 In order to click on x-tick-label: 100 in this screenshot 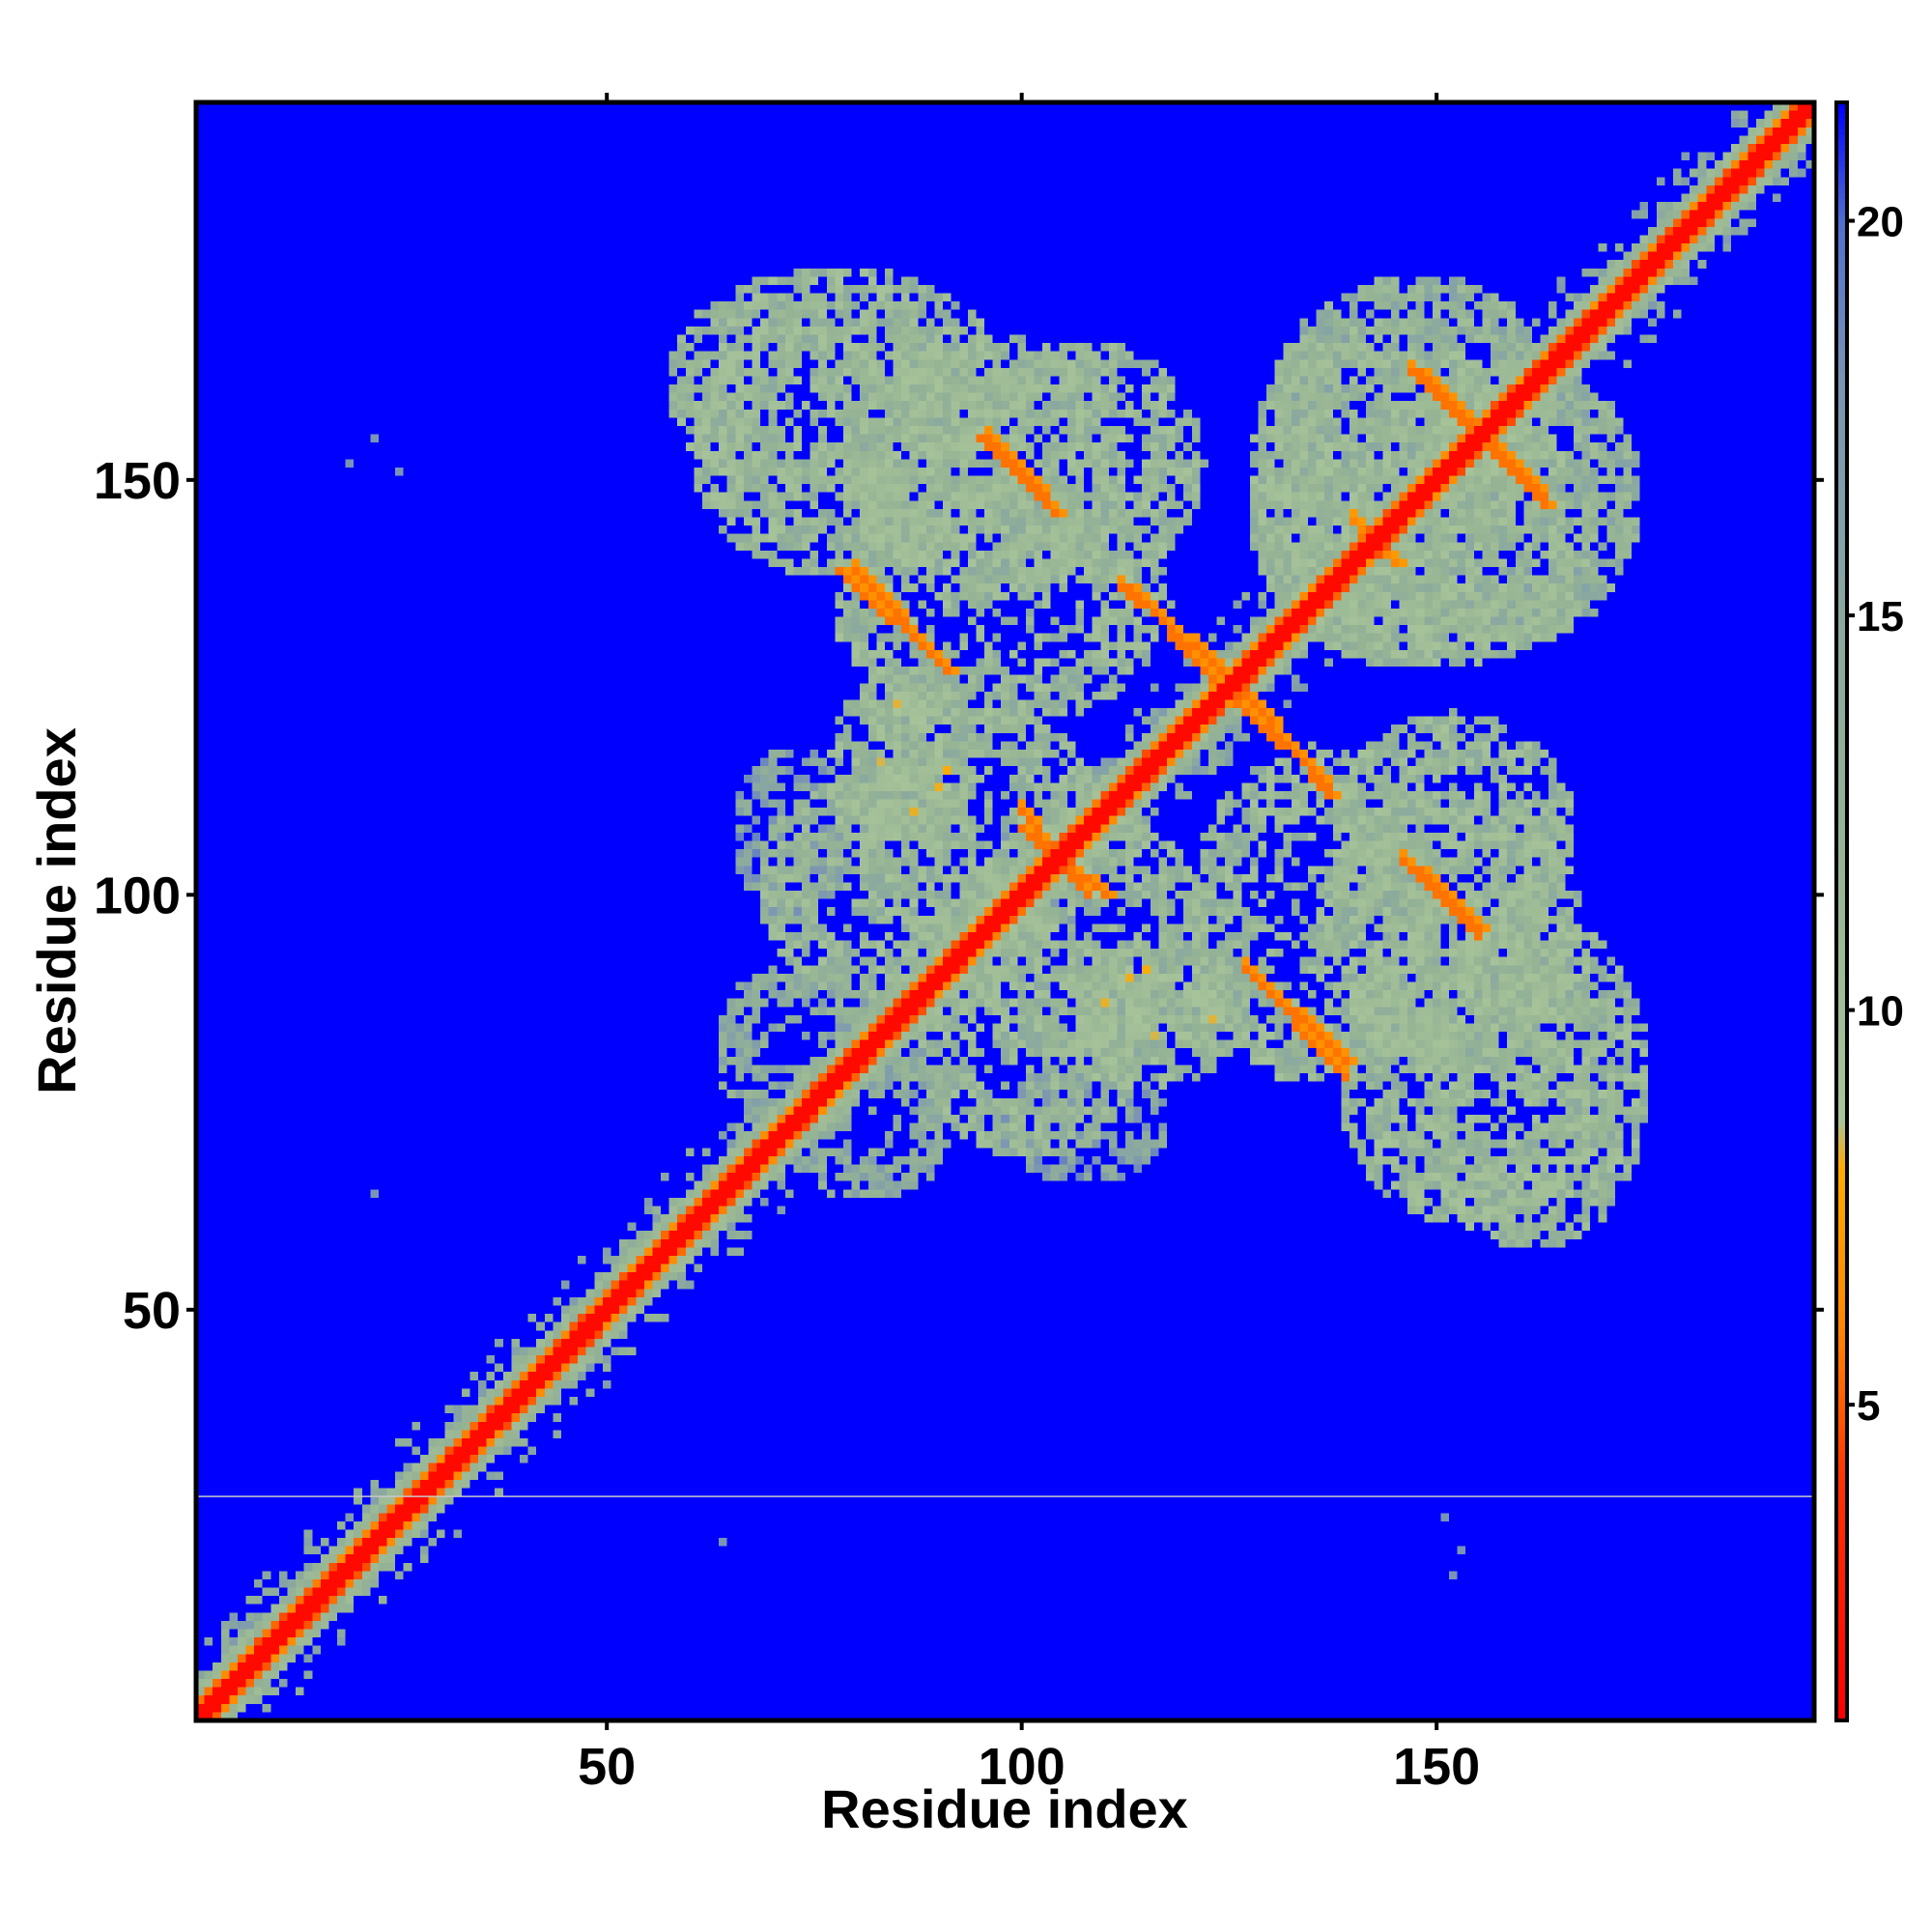, I will do `click(1022, 1767)`.